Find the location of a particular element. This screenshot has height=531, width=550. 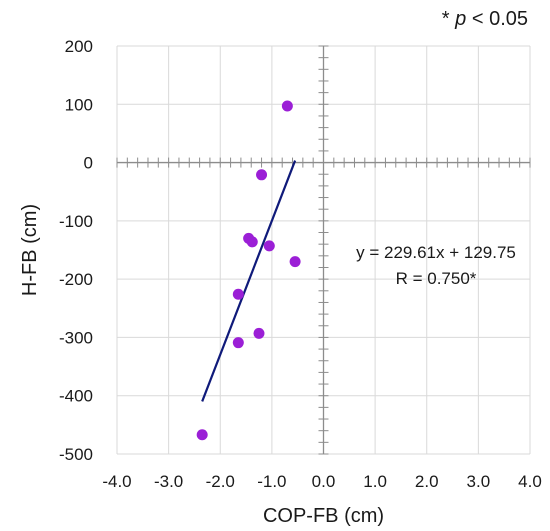

x-tick-label: 1.0 is located at coordinates (375, 481).